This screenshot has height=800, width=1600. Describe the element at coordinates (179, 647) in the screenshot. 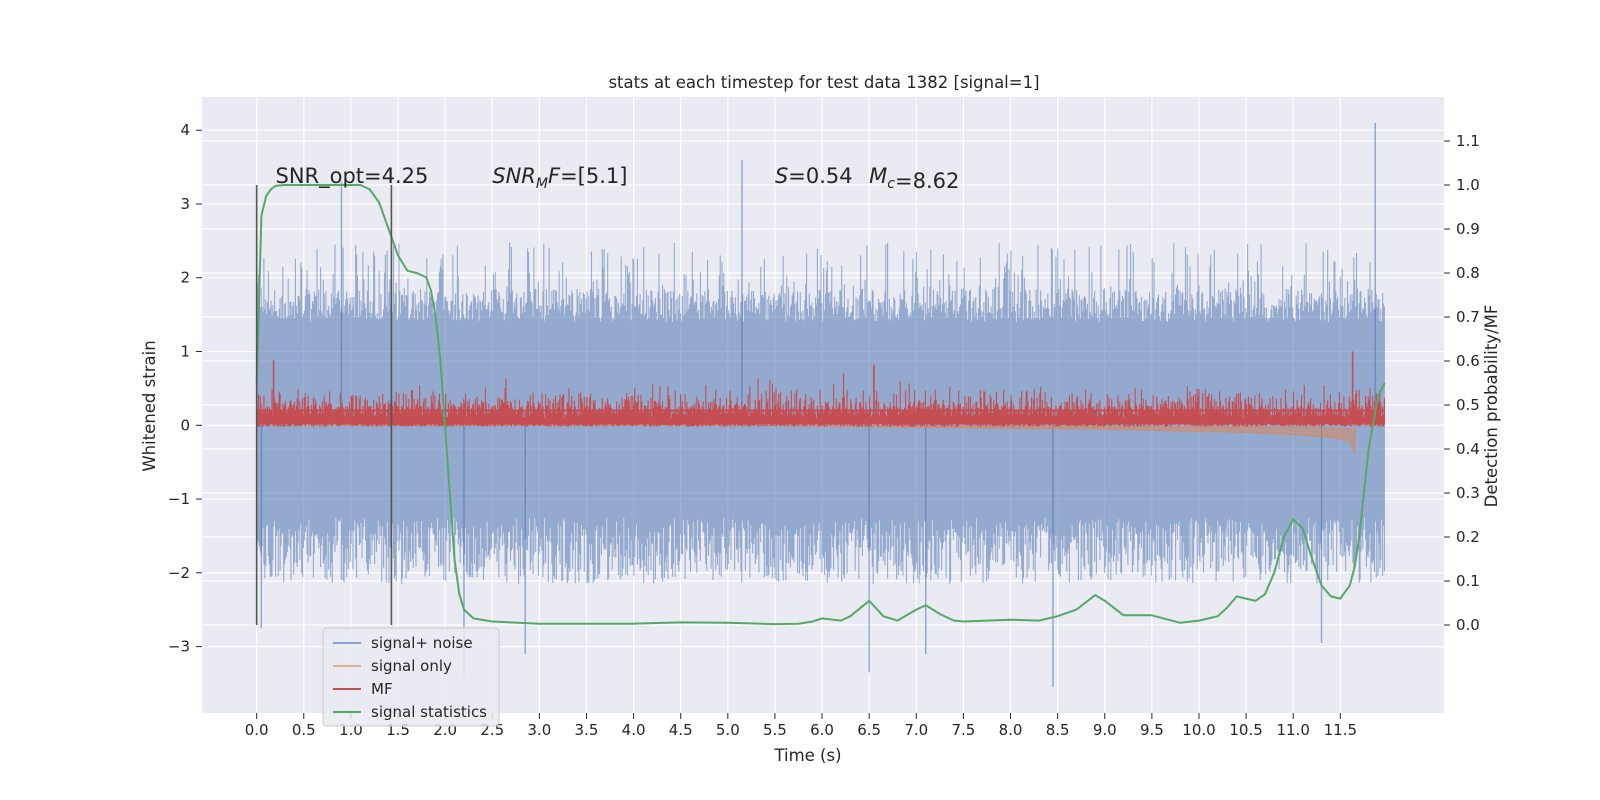

I see `y-left-tick-label: −3` at that location.